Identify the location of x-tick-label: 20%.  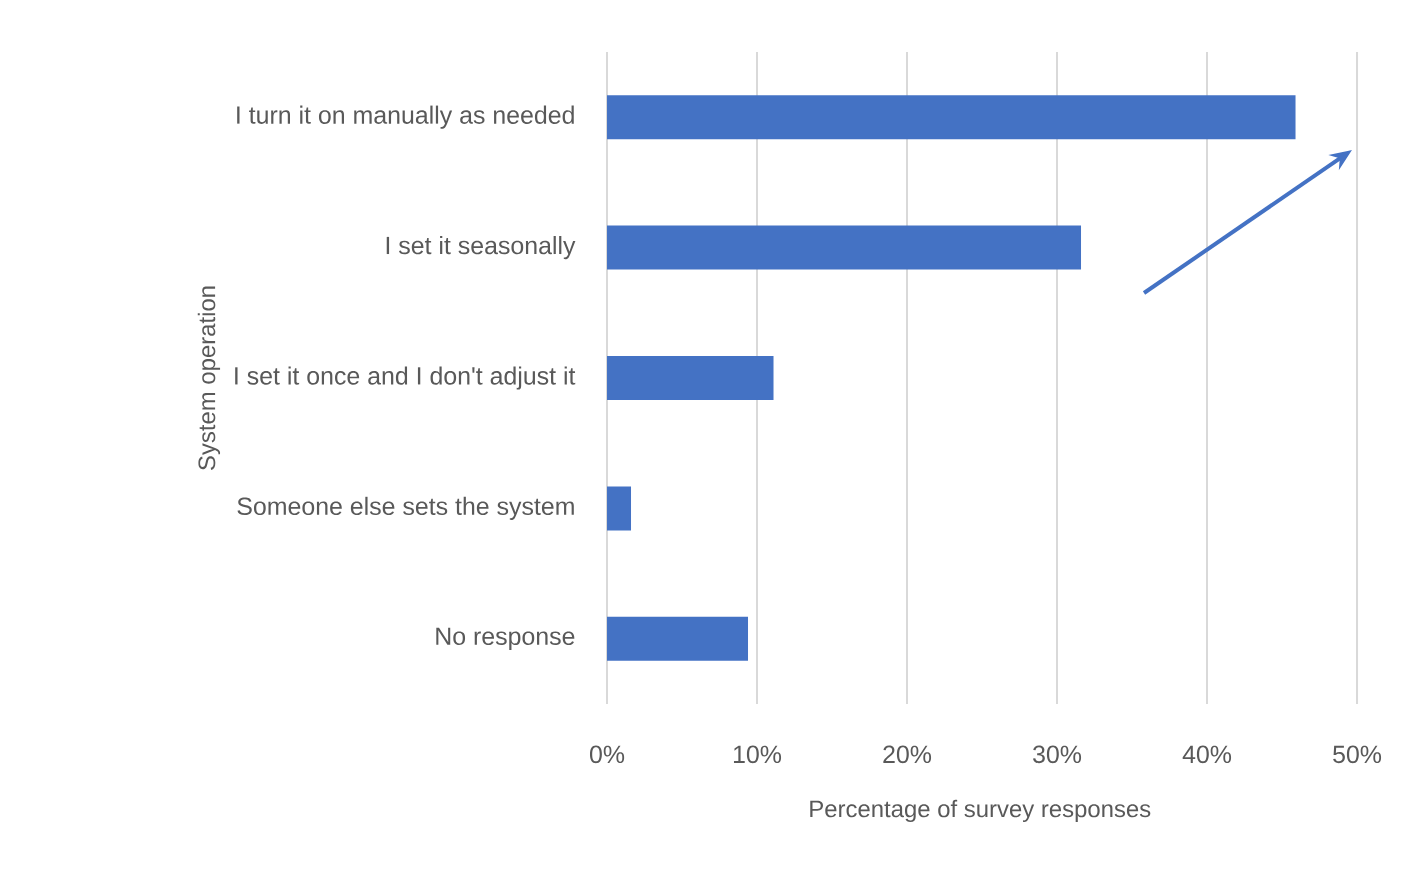
(907, 754).